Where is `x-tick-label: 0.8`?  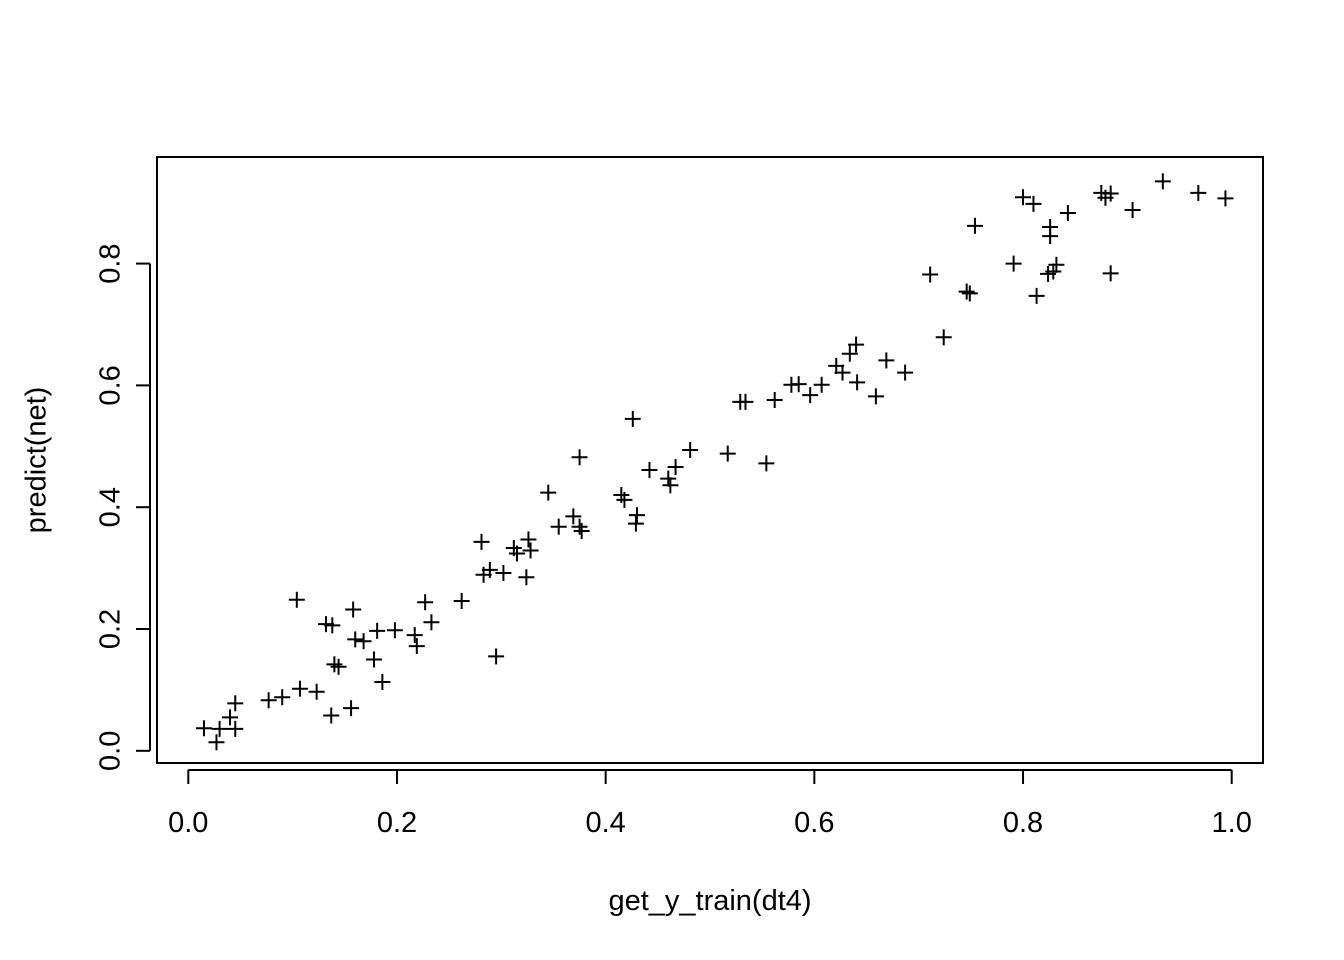
x-tick-label: 0.8 is located at coordinates (1023, 823).